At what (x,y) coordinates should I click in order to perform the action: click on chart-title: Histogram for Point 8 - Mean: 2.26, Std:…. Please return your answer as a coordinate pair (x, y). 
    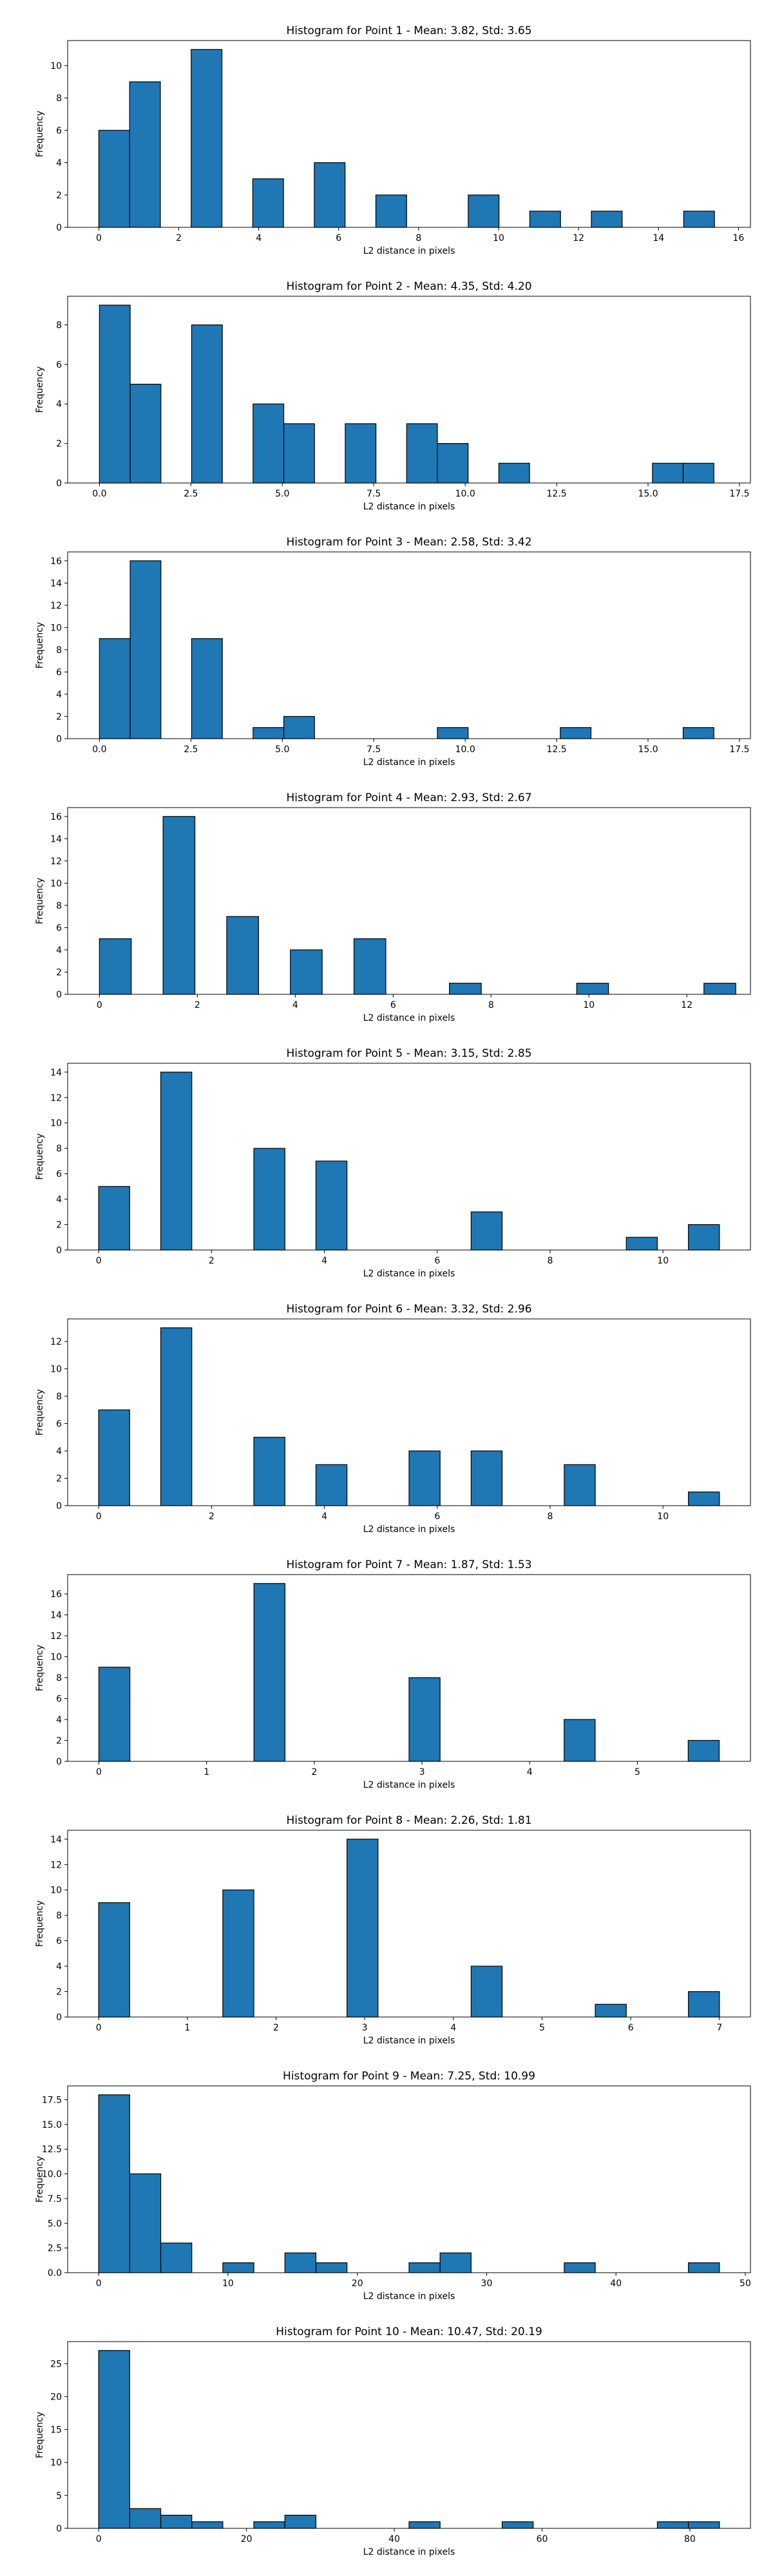
    Looking at the image, I should click on (408, 1820).